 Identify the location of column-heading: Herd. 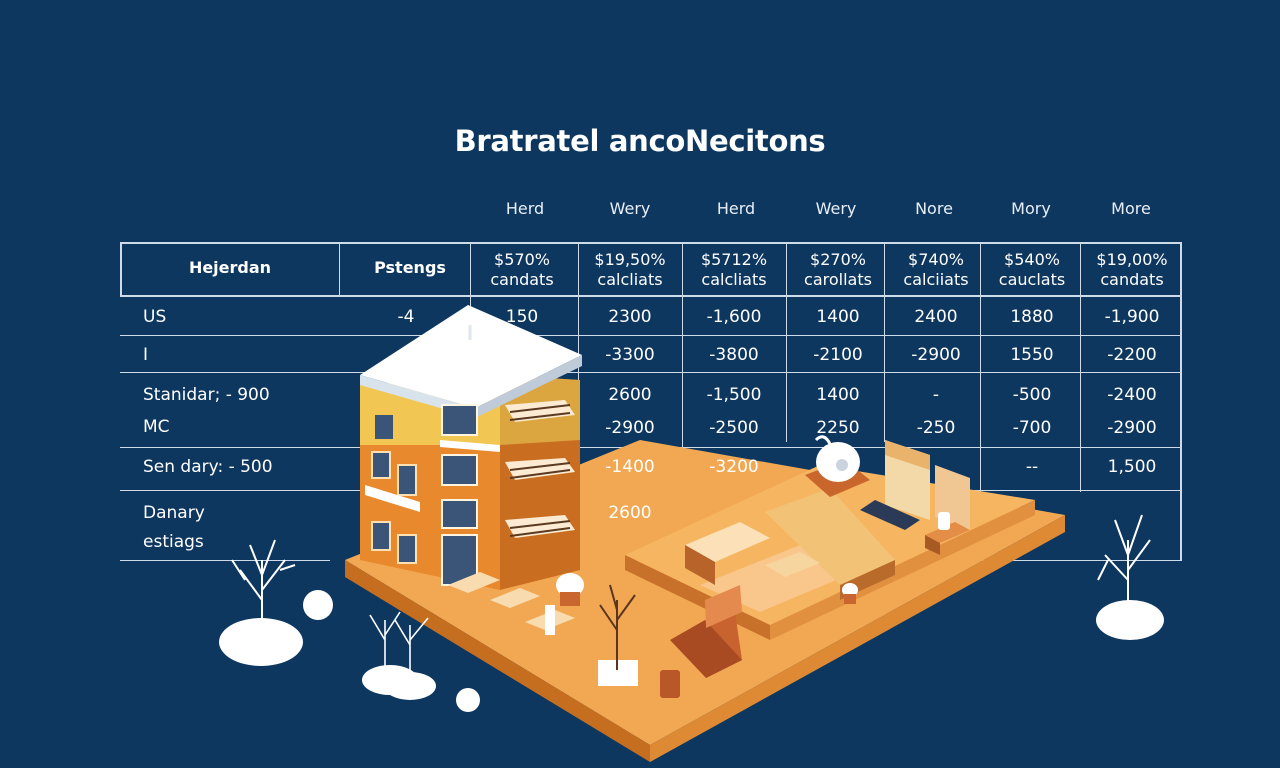
(736, 208).